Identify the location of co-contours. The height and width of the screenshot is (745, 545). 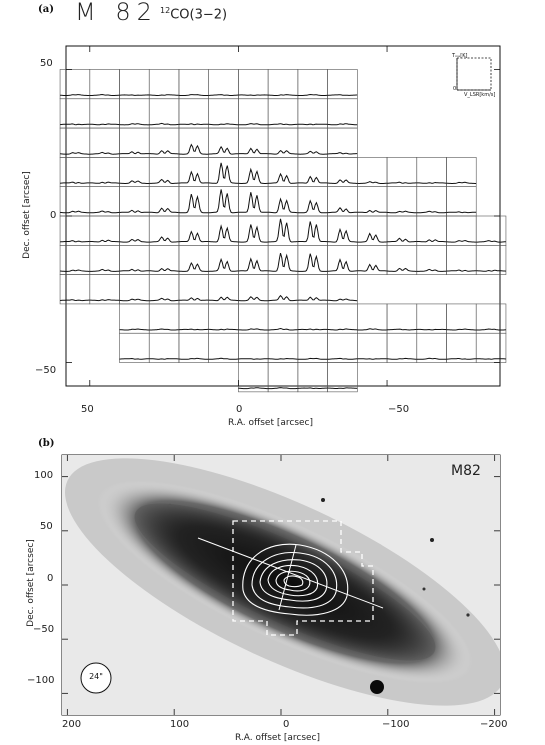
(295, 579).